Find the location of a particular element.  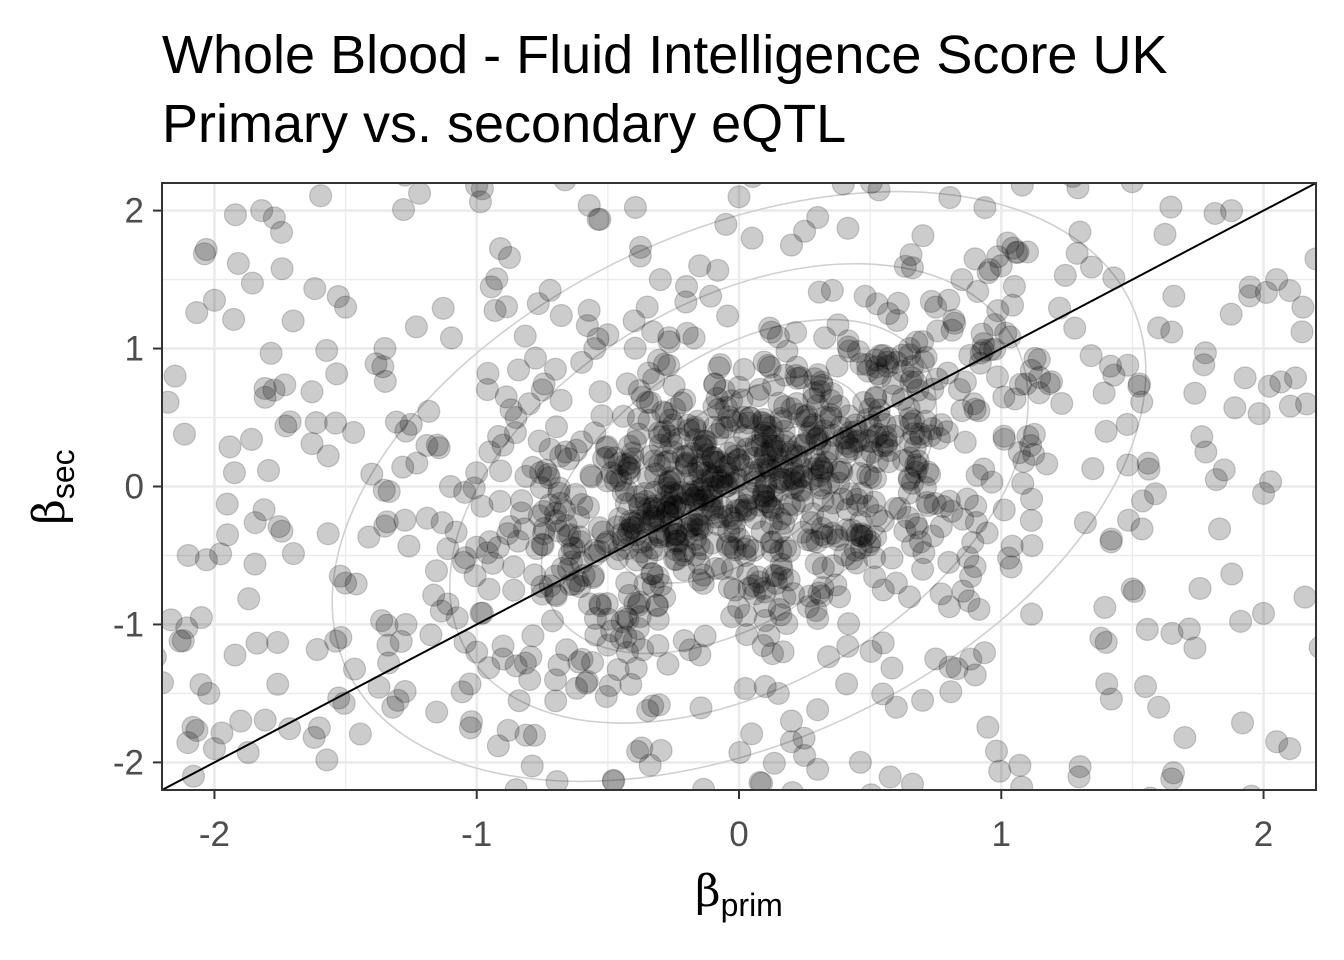

x-axis-subscript: prim is located at coordinates (752, 905).